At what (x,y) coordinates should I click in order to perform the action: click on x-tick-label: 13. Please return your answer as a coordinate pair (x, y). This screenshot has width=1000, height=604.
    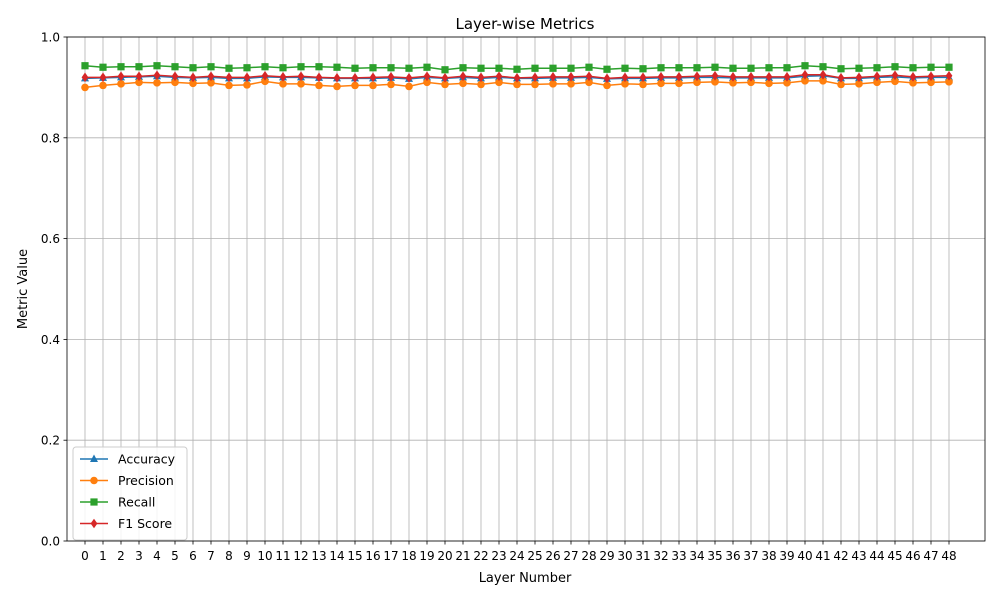
    Looking at the image, I should click on (318, 556).